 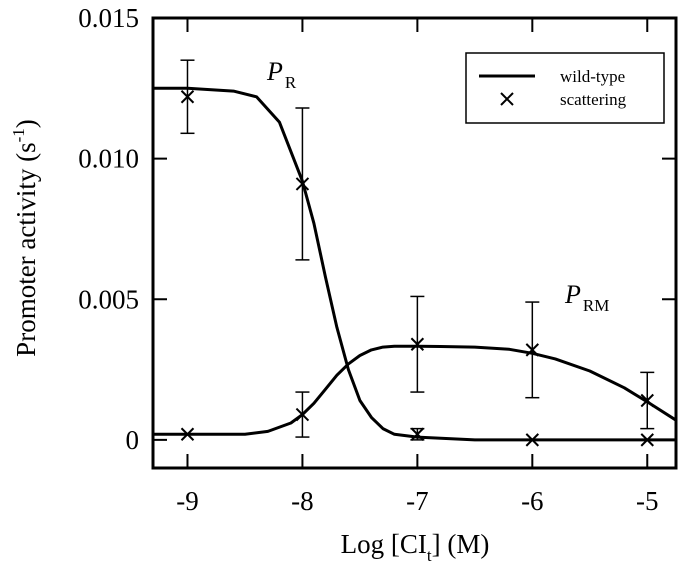 What do you see at coordinates (26, 123) in the screenshot?
I see `y-axis-label-end: )` at bounding box center [26, 123].